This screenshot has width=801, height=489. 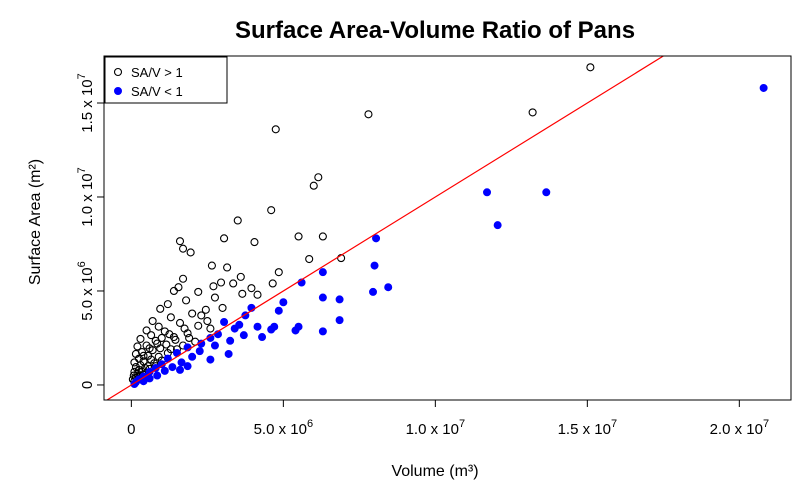 What do you see at coordinates (86, 103) in the screenshot?
I see `y-tick-label: 1.5 x 107` at bounding box center [86, 103].